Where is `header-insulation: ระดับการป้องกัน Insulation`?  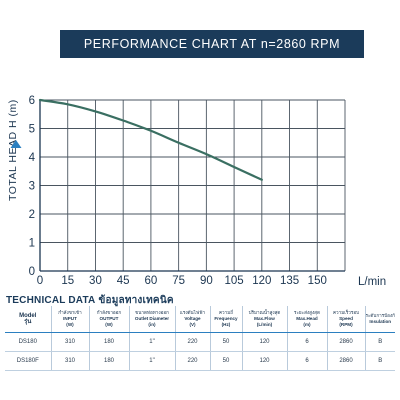 header-insulation: ระดับการป้องกัน Insulation is located at coordinates (379, 319).